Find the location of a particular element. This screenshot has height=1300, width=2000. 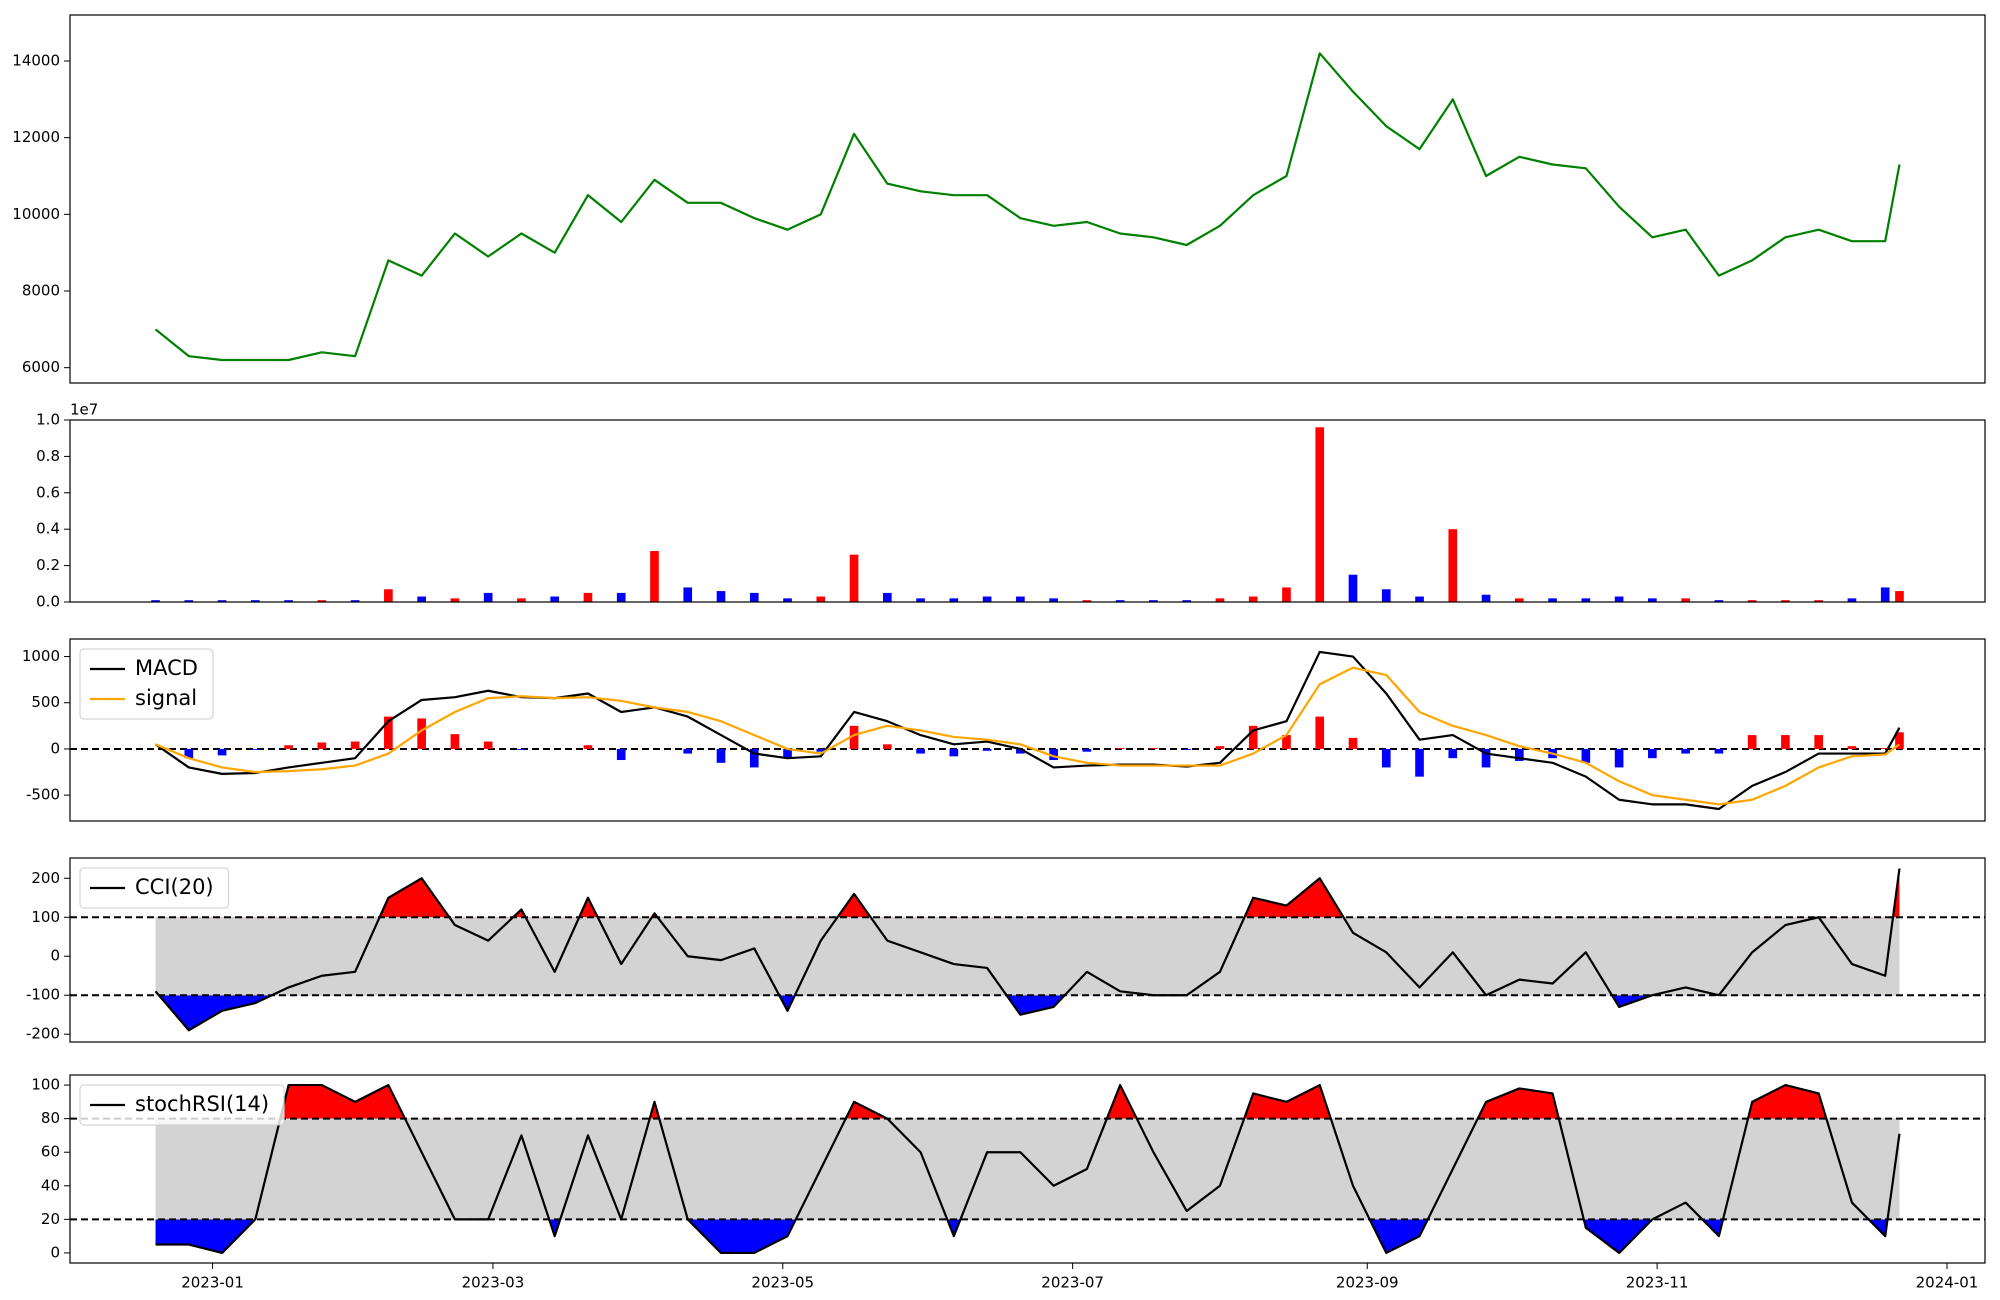

y-tick-label: 10000 is located at coordinates (36, 214).